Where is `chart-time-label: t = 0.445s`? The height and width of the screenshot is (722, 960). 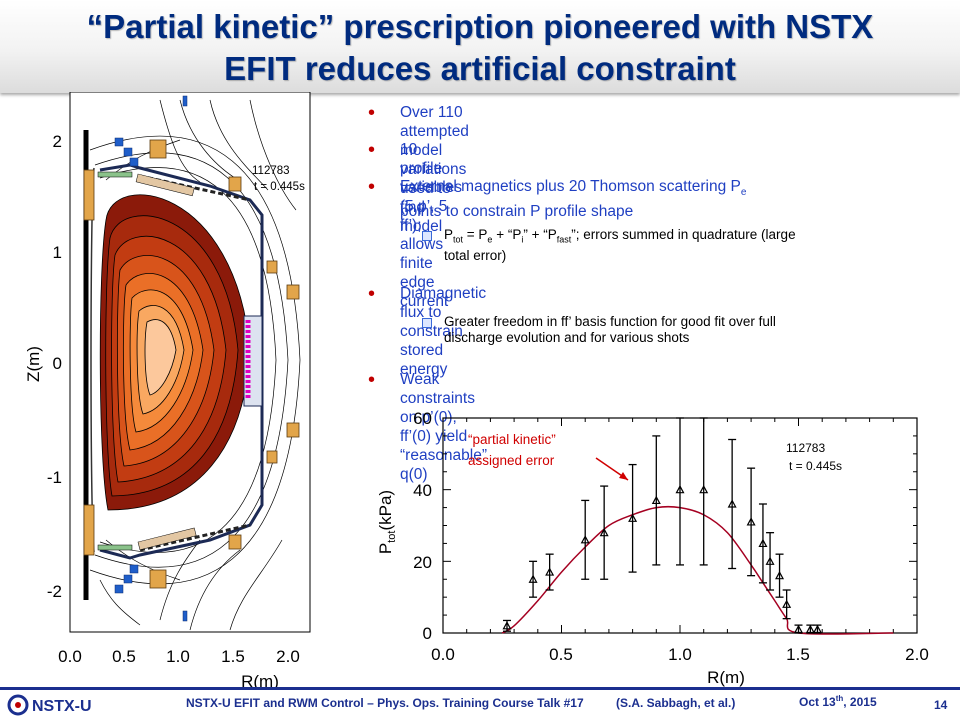 chart-time-label: t = 0.445s is located at coordinates (815, 466).